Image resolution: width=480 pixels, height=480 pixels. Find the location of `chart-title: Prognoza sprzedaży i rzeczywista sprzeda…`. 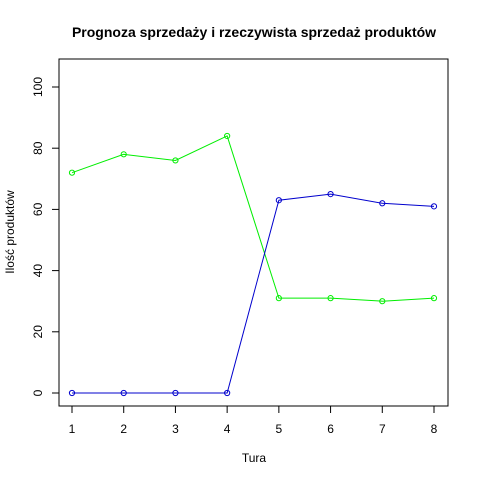

chart-title: Prognoza sprzedaży i rzeczywista sprzeda… is located at coordinates (254, 32).